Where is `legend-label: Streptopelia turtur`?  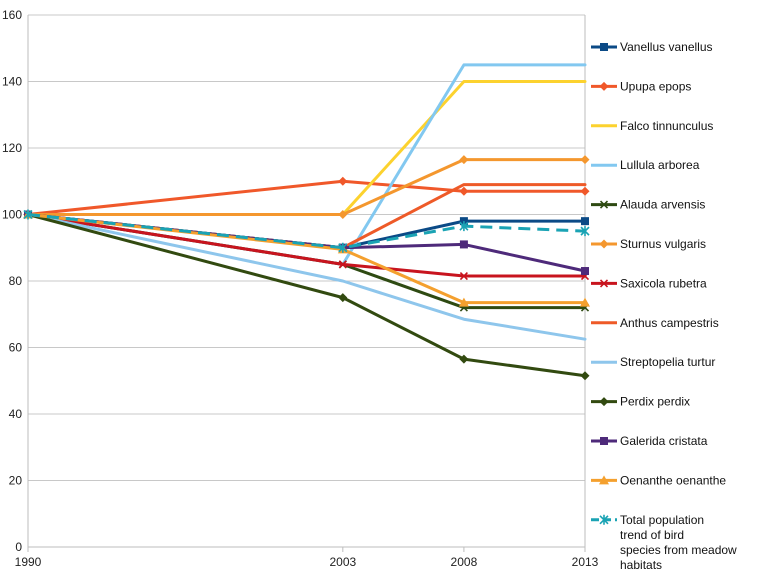 legend-label: Streptopelia turtur is located at coordinates (667, 362).